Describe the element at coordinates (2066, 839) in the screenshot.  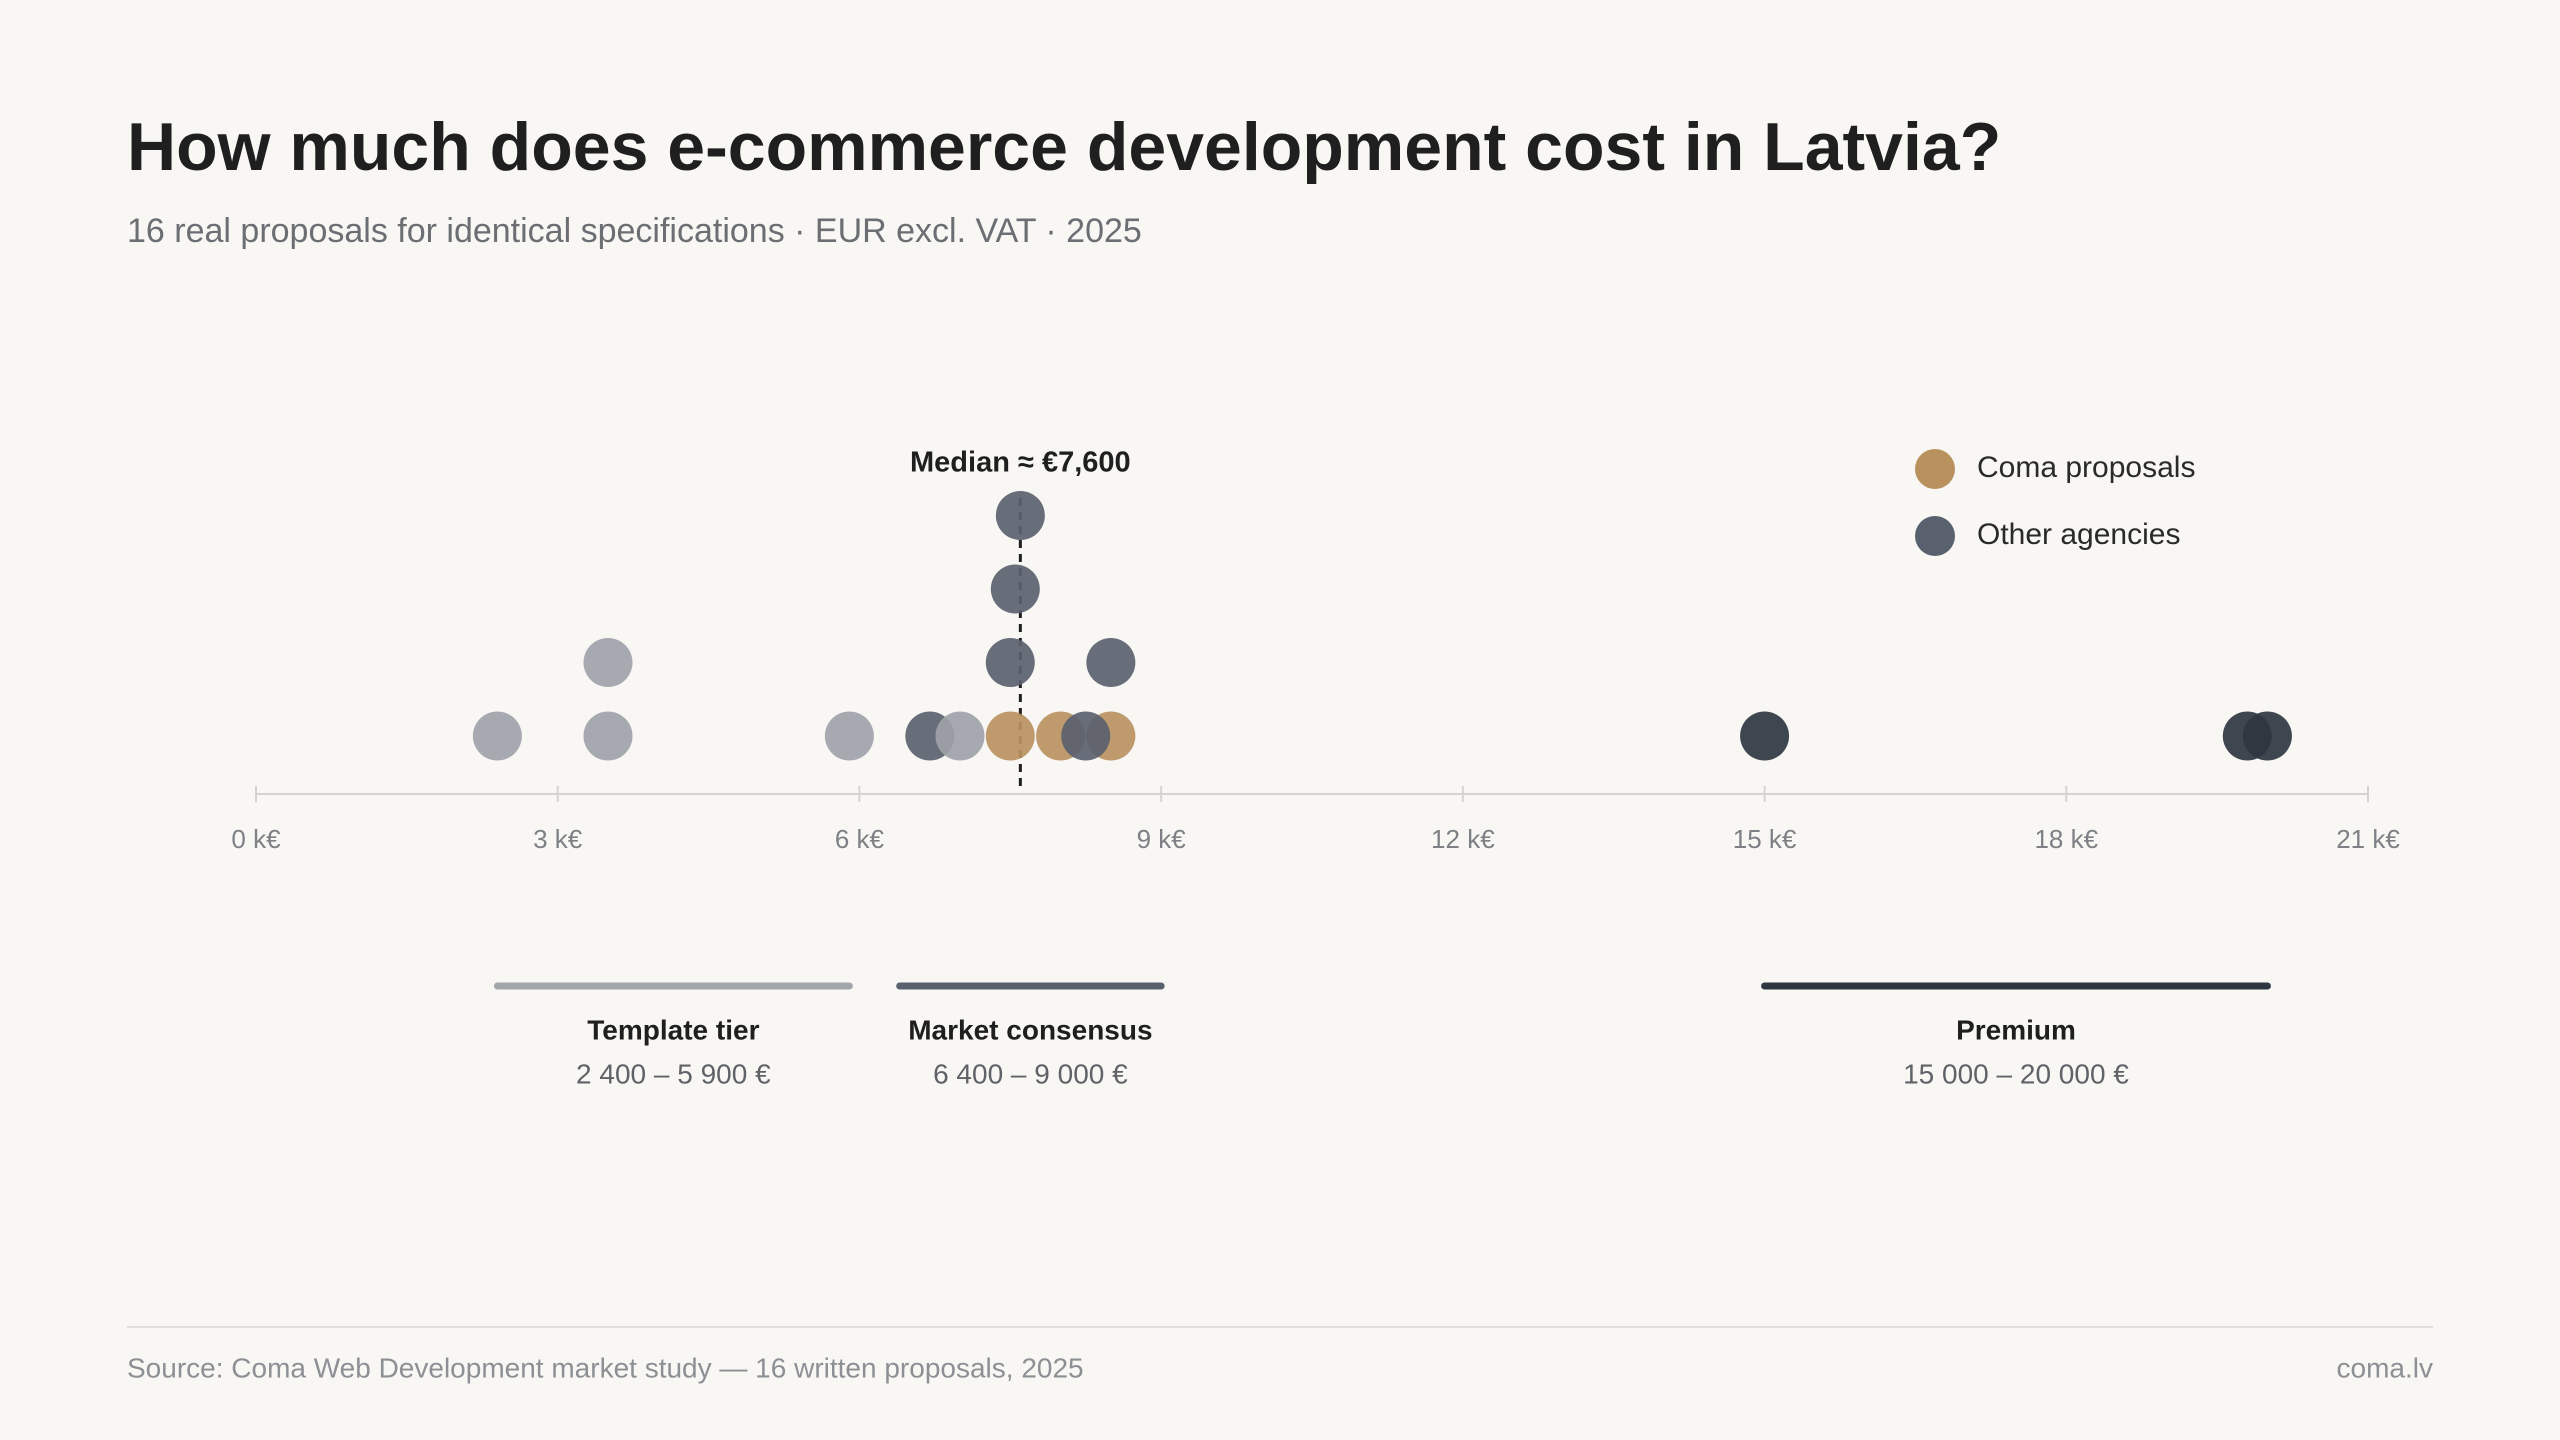
I see `x-tick-label: 18 k€` at that location.